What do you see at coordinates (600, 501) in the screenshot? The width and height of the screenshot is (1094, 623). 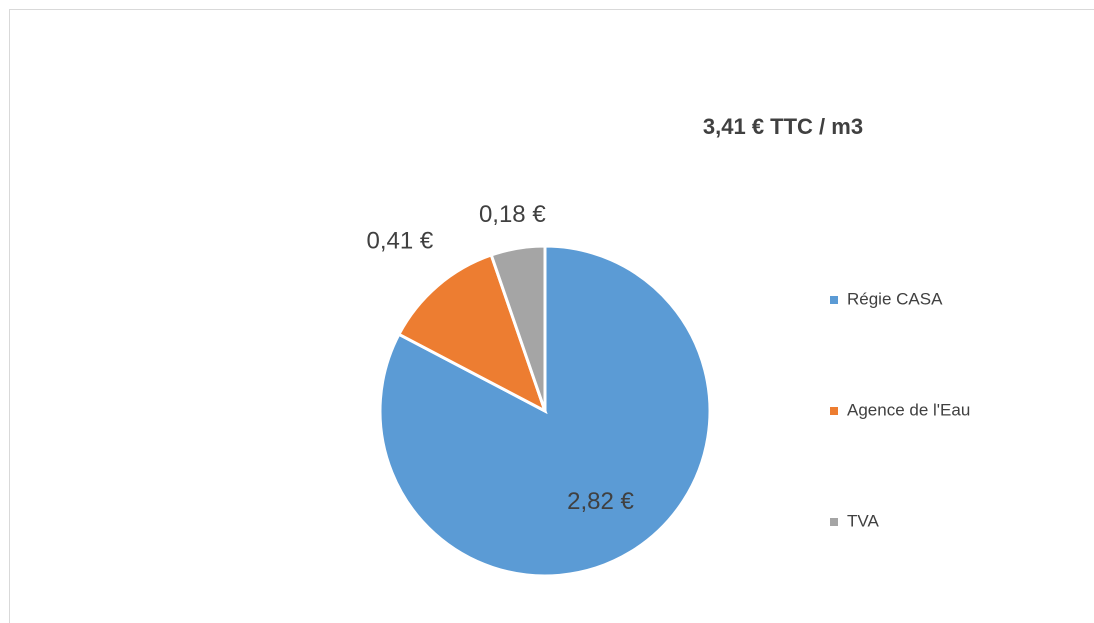 I see `data-label: 2,82 €` at bounding box center [600, 501].